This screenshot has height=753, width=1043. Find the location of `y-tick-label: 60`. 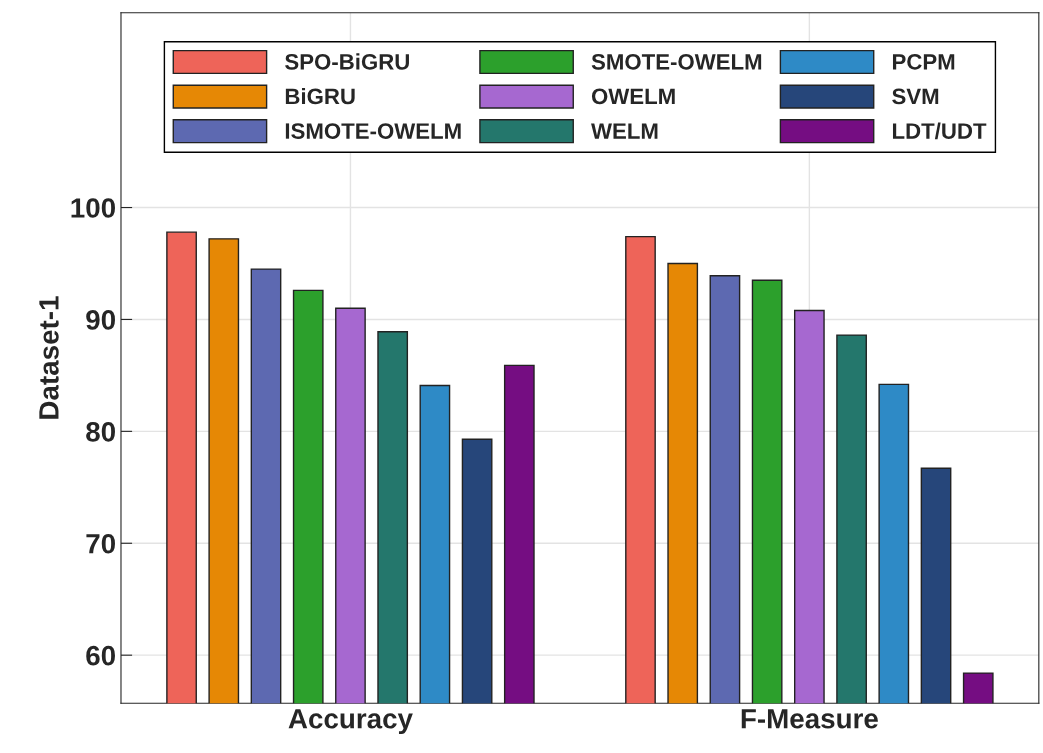

y-tick-label: 60 is located at coordinates (100, 655).